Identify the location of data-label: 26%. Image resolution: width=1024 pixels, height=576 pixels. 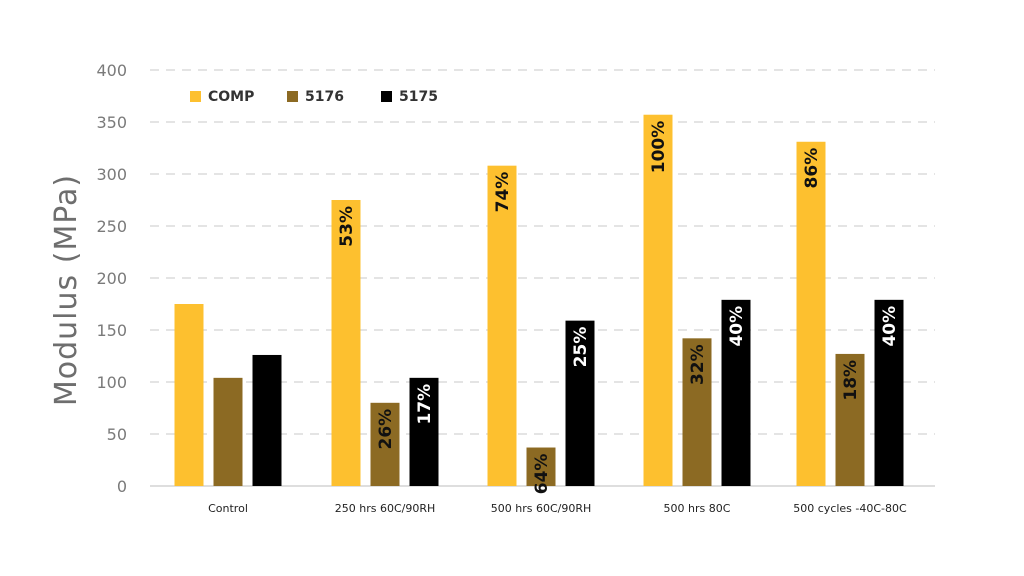
(386, 429).